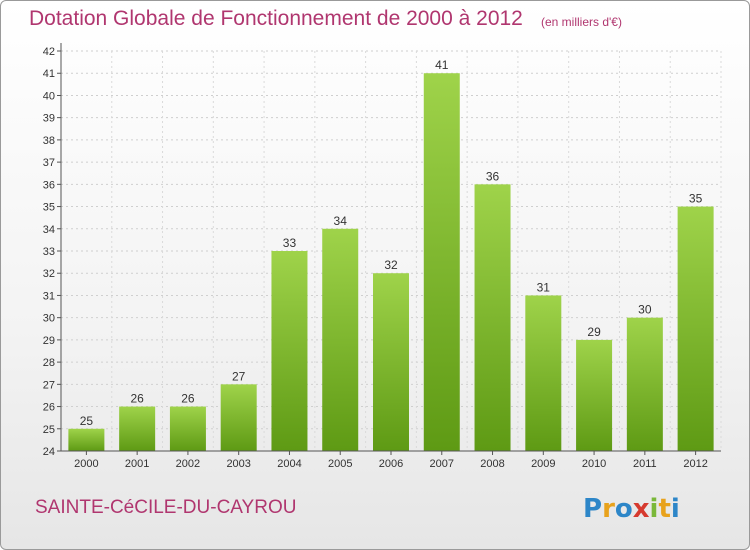 Image resolution: width=750 pixels, height=550 pixels. Describe the element at coordinates (645, 464) in the screenshot. I see `x-tick-label: 2011` at that location.